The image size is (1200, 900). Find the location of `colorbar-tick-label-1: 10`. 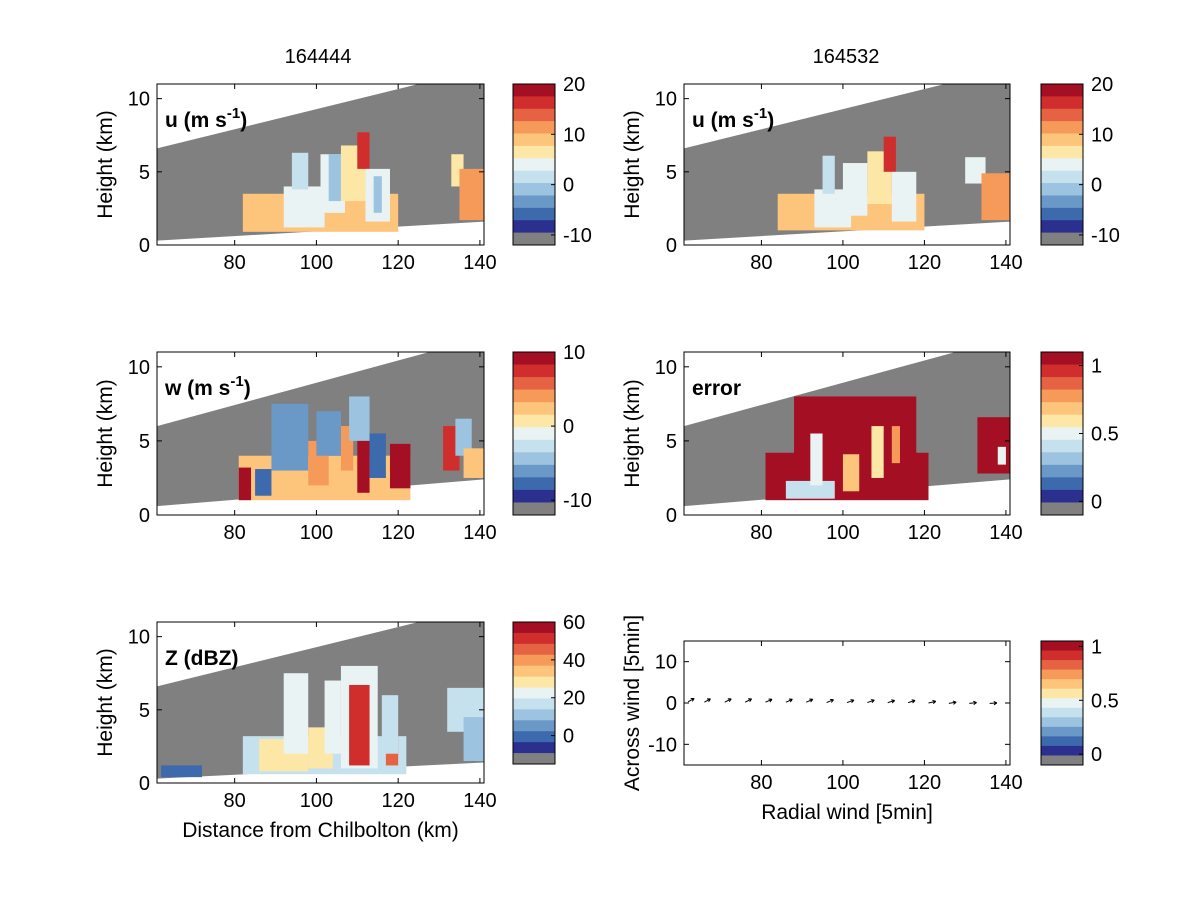

colorbar-tick-label-1: 10 is located at coordinates (574, 135).